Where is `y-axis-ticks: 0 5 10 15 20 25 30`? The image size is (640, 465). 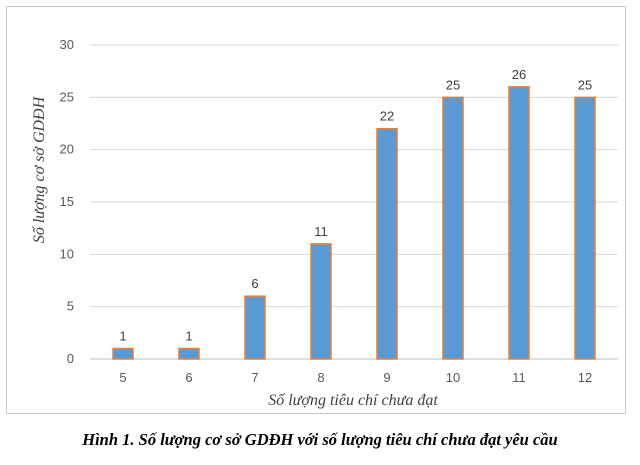
y-axis-ticks: 0 5 10 15 20 25 30 is located at coordinates (67, 201).